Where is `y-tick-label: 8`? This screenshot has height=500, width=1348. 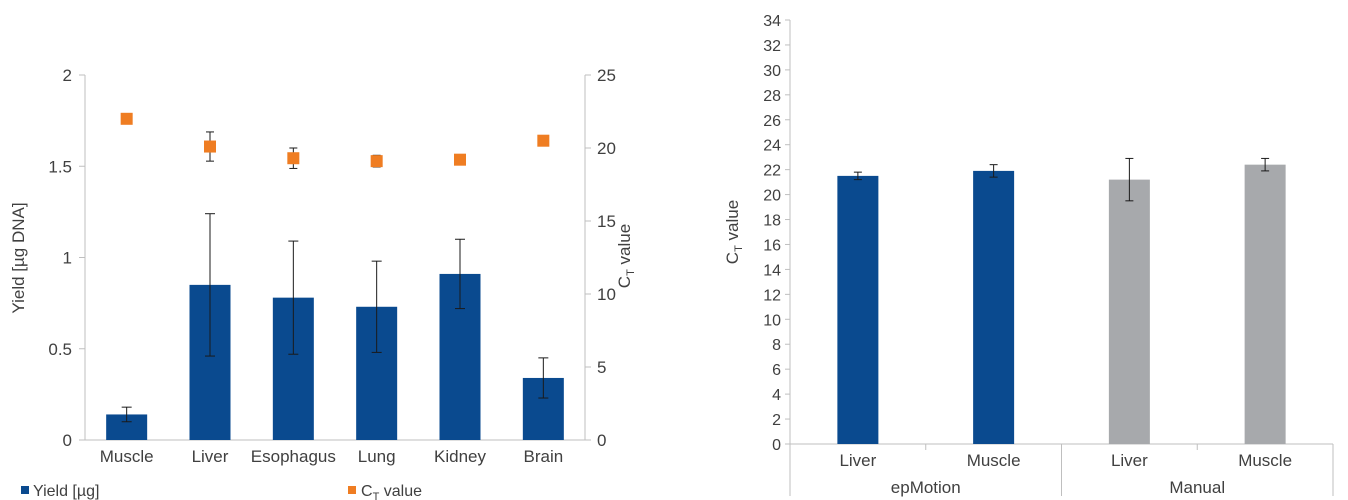
y-tick-label: 8 is located at coordinates (776, 345).